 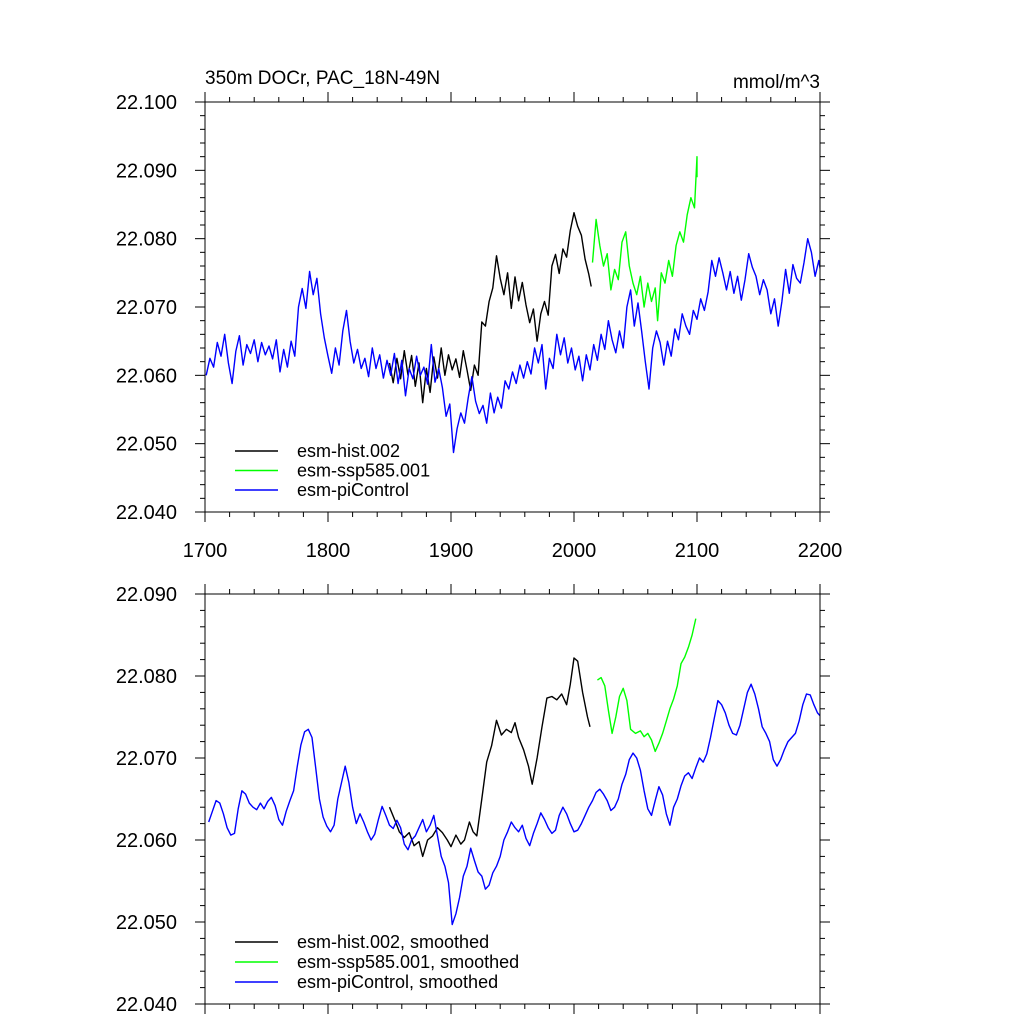 I want to click on y-tick-label: 22.100, so click(x=146, y=103).